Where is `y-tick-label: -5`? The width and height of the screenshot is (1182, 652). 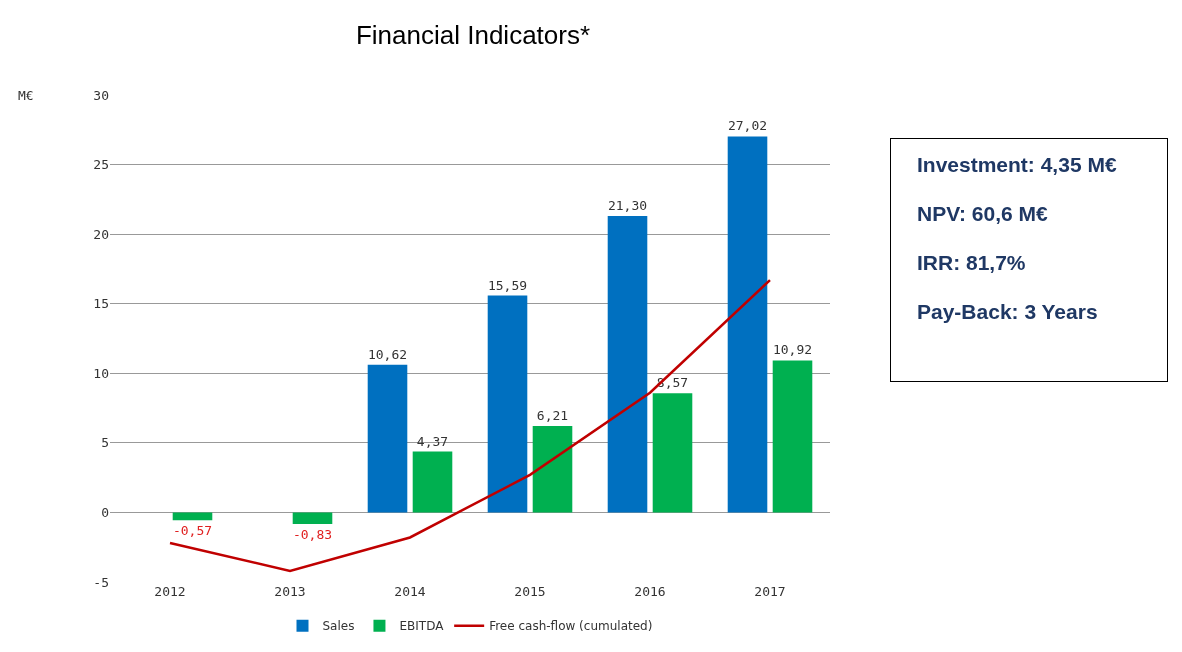 y-tick-label: -5 is located at coordinates (101, 582).